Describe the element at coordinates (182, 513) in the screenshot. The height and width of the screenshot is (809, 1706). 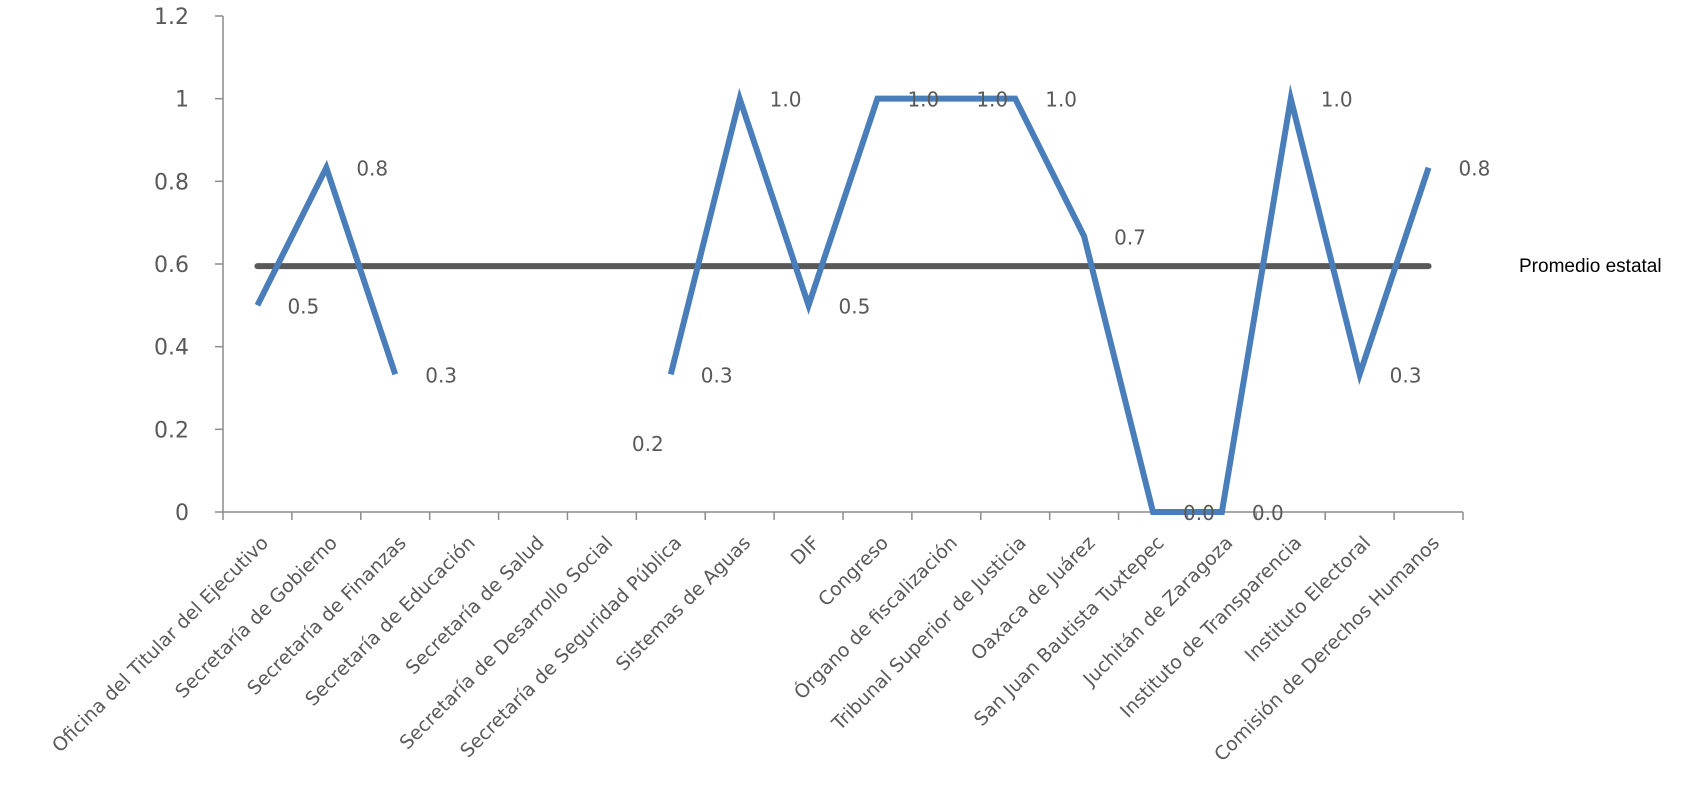
I see `y-tick-label: 0` at that location.